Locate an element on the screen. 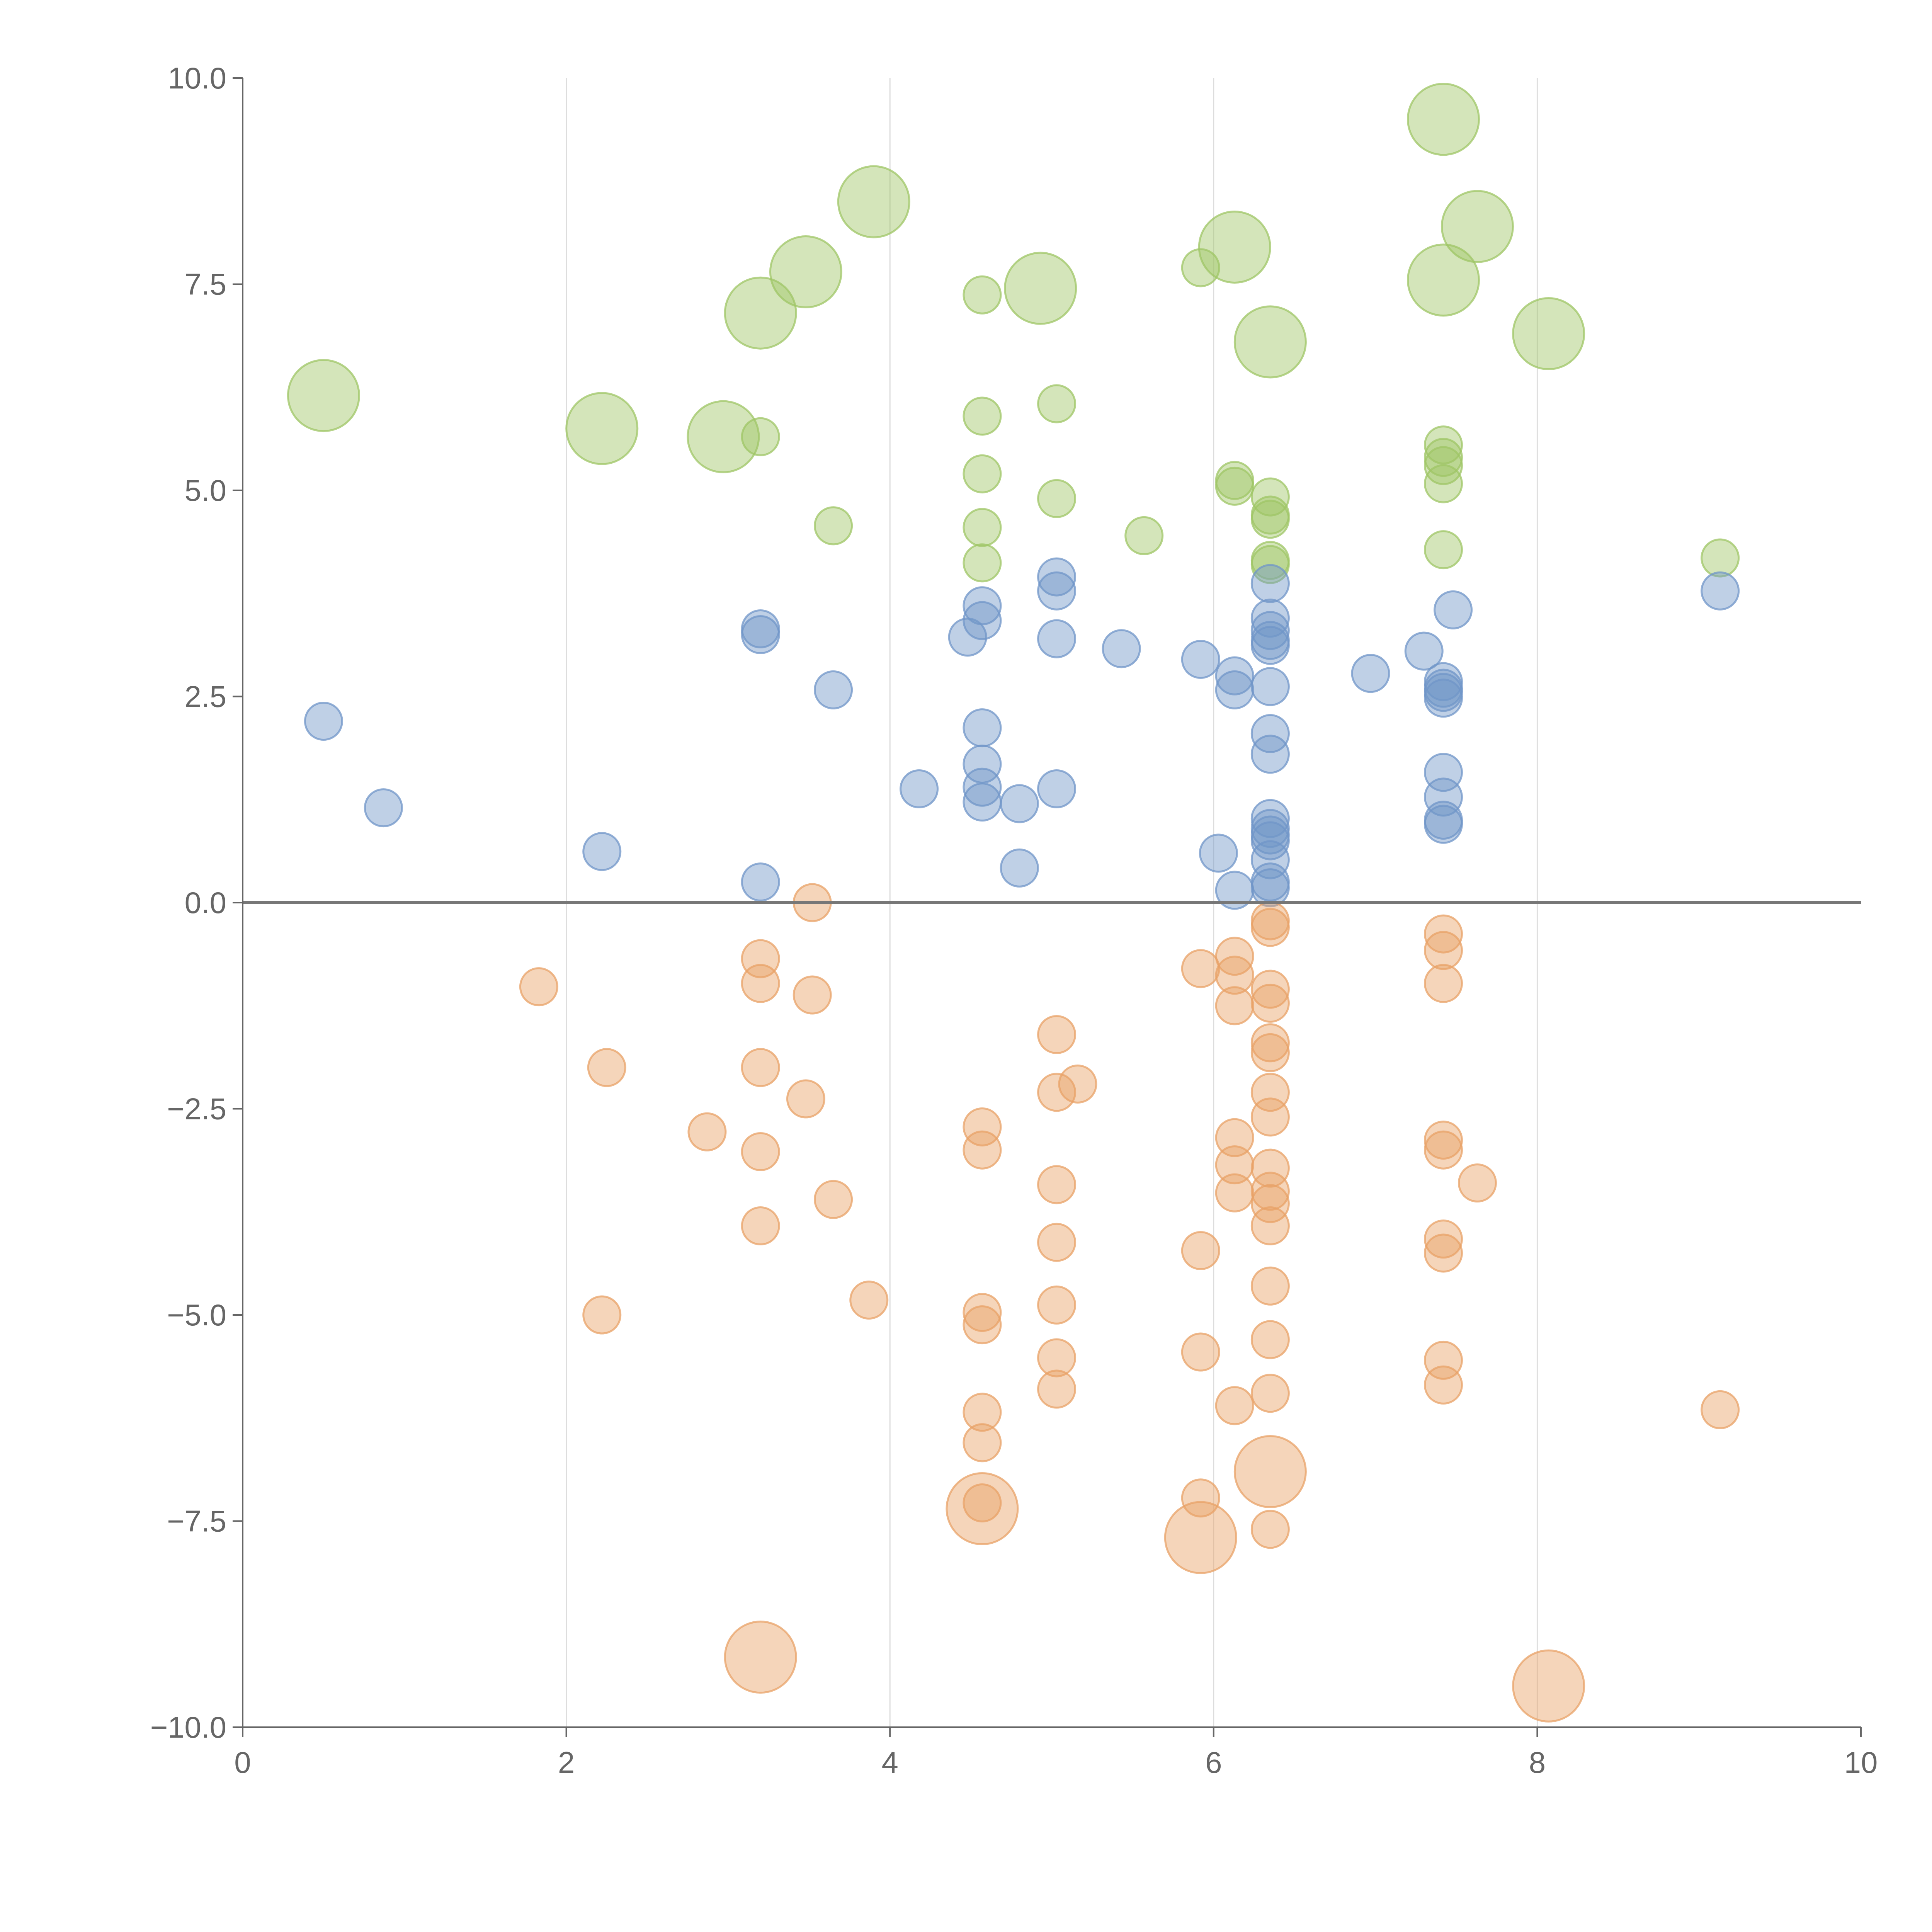  y-tick-label: 7.5 is located at coordinates (205, 284).